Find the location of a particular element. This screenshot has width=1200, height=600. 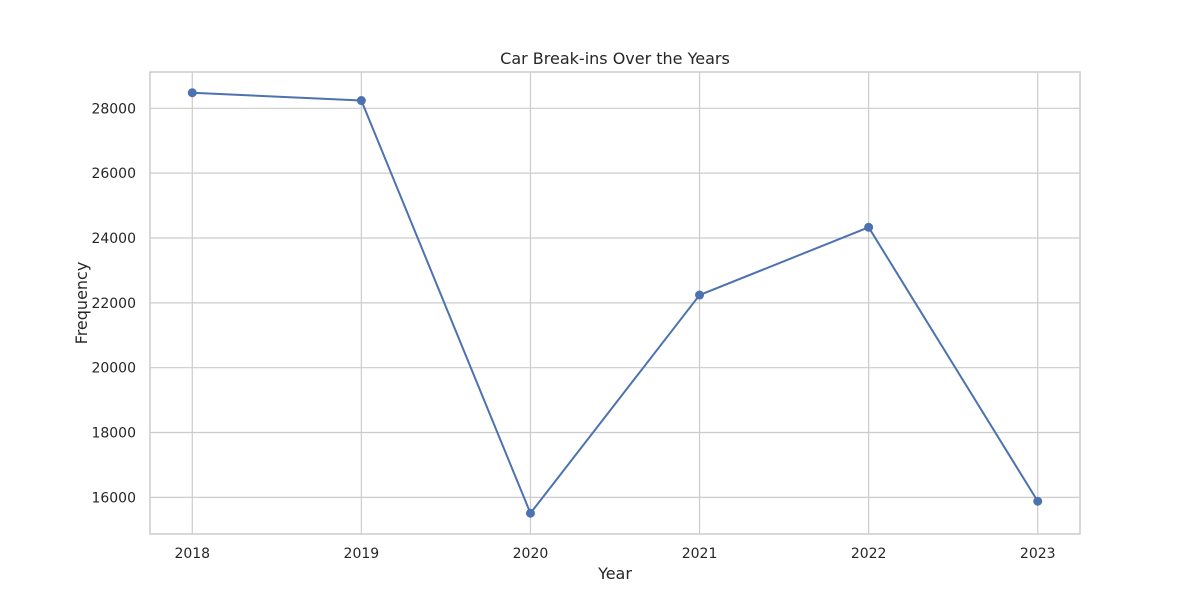

y-tick-label: 28000 is located at coordinates (113, 109).